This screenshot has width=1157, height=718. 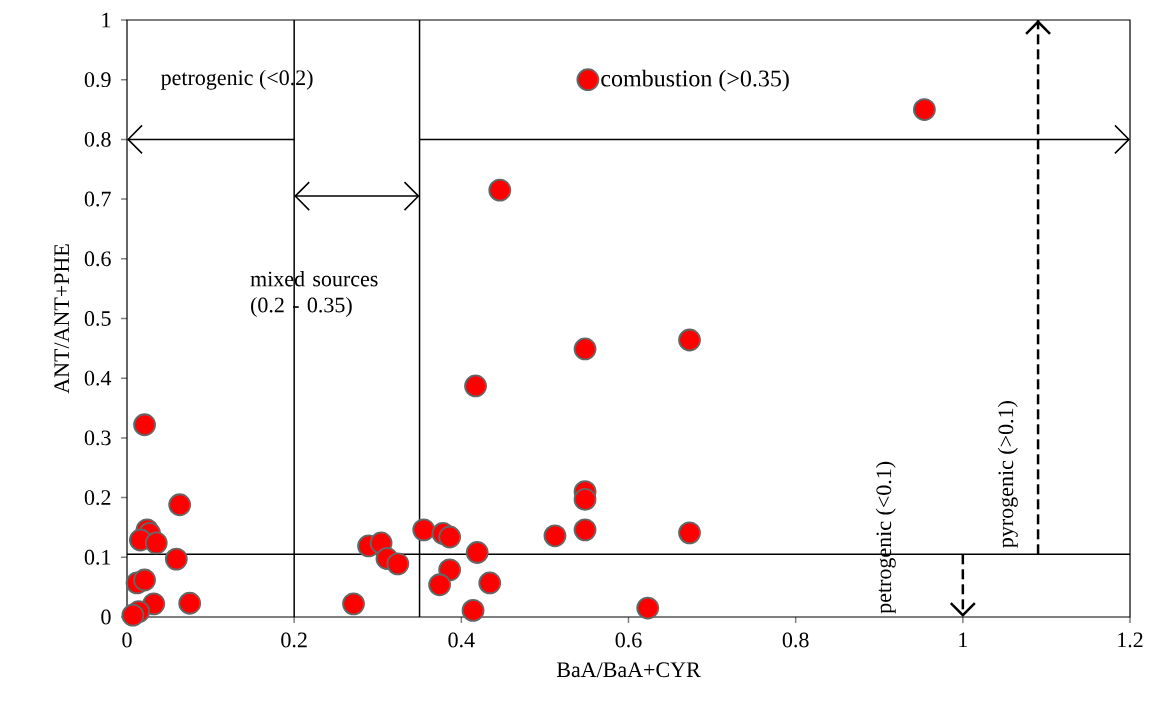 What do you see at coordinates (628, 670) in the screenshot?
I see `x-axis-title: BaA/BaA+CYR` at bounding box center [628, 670].